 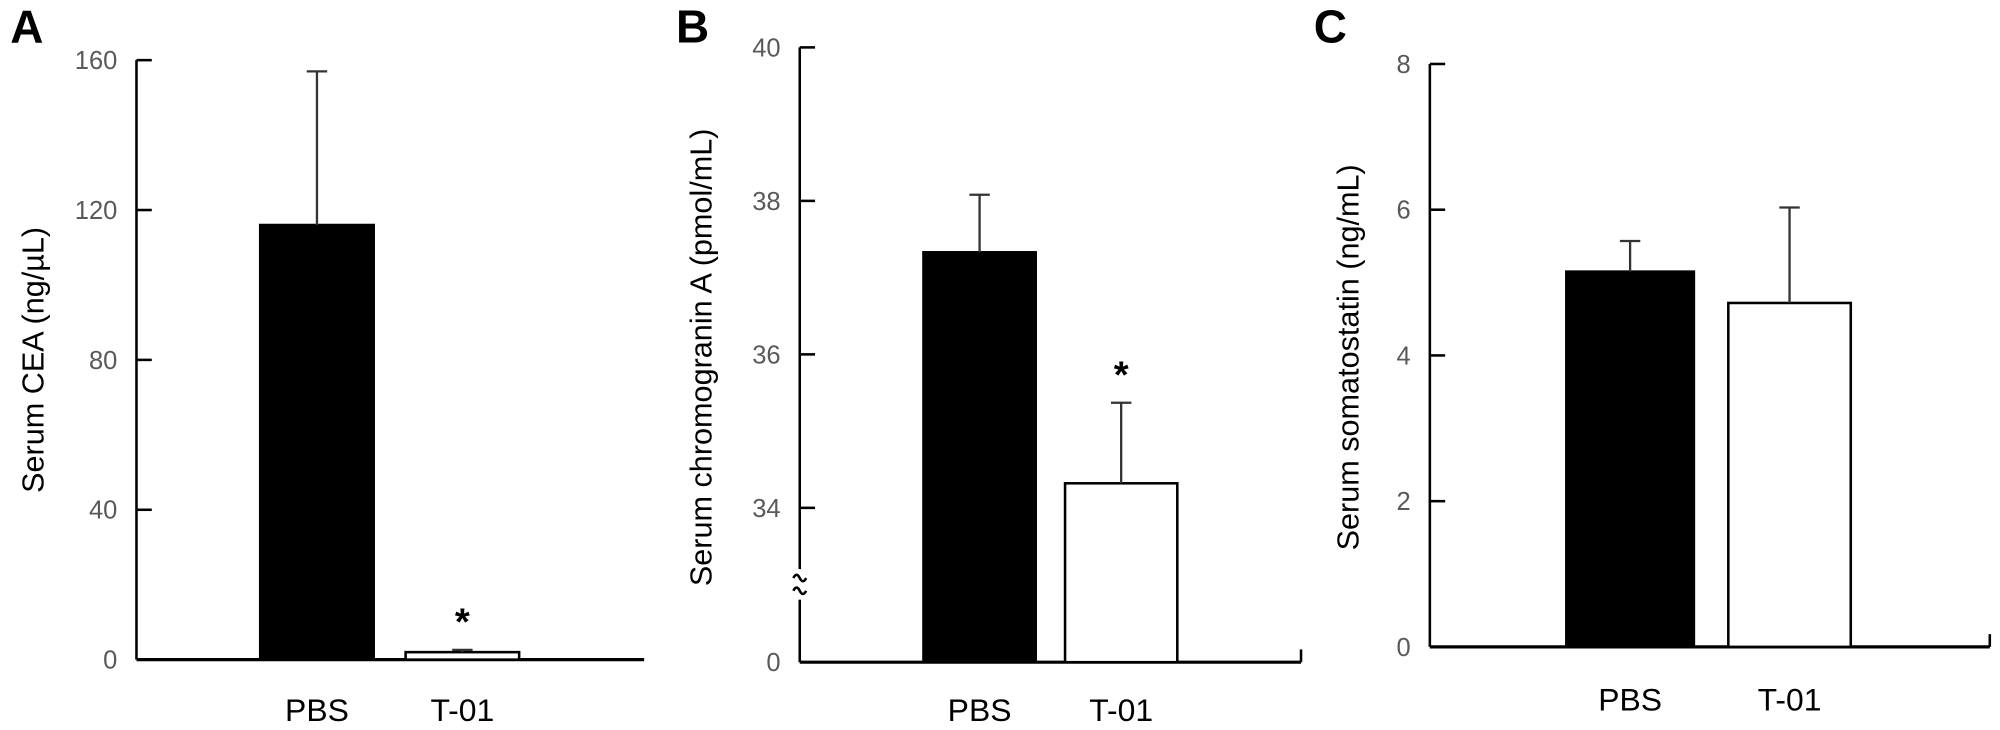 What do you see at coordinates (96, 61) in the screenshot?
I see `y-tick-label: 160` at bounding box center [96, 61].